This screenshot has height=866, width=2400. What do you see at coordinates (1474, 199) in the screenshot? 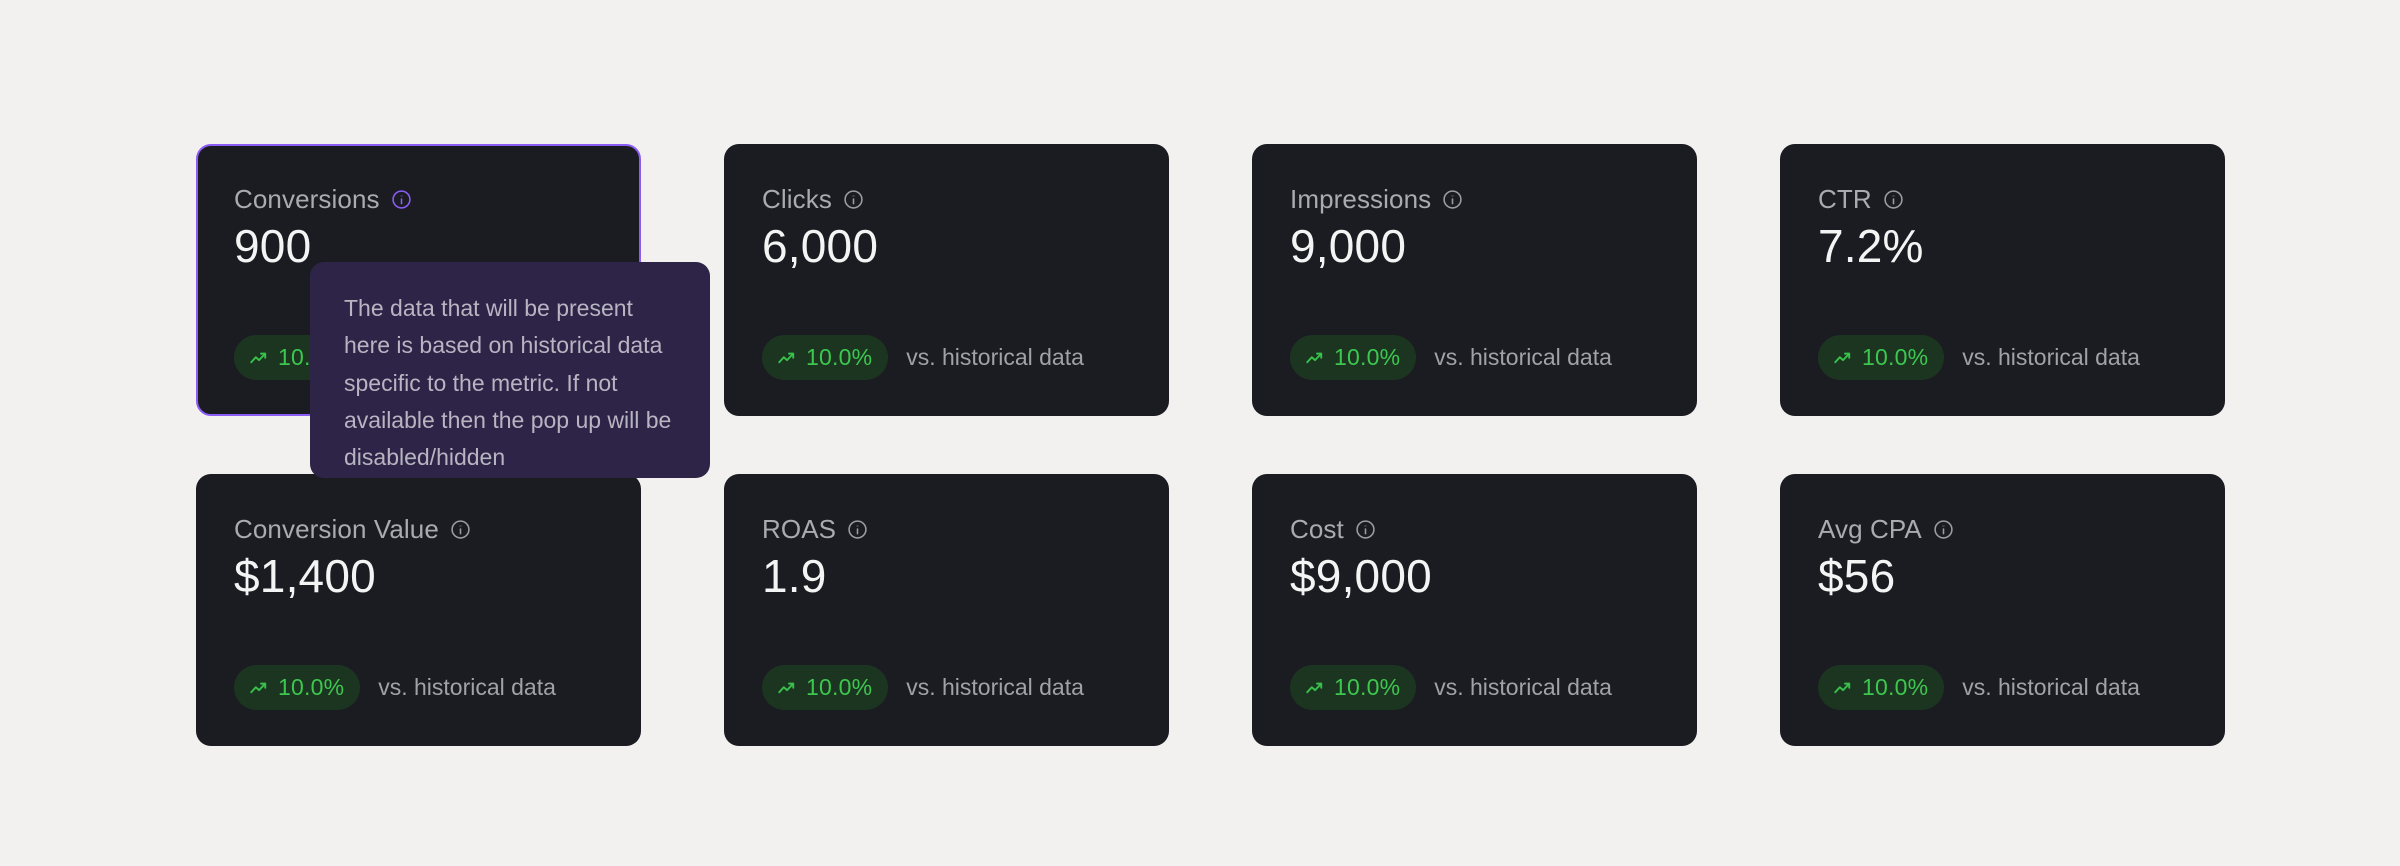
I see `metric-card-header: Impressions` at bounding box center [1474, 199].